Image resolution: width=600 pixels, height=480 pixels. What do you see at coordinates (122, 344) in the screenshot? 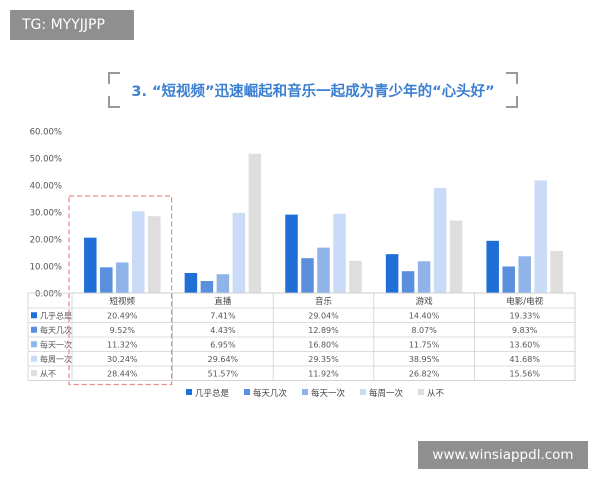
I see `data-label: 11.32%` at bounding box center [122, 344].